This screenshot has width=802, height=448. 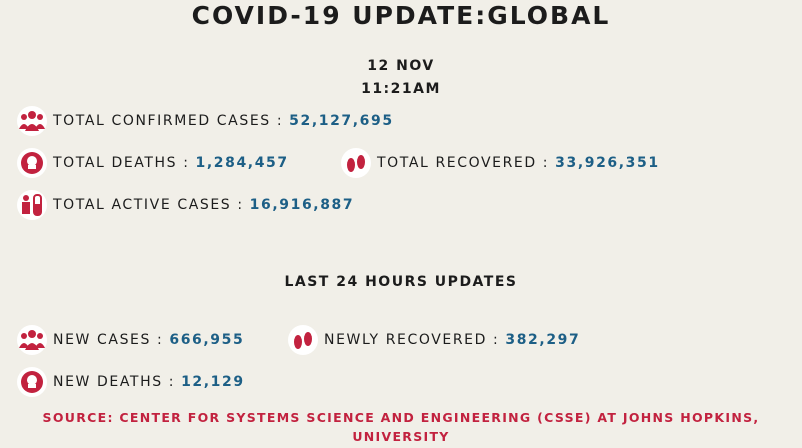 I want to click on value: 33,926,351, so click(x=607, y=163).